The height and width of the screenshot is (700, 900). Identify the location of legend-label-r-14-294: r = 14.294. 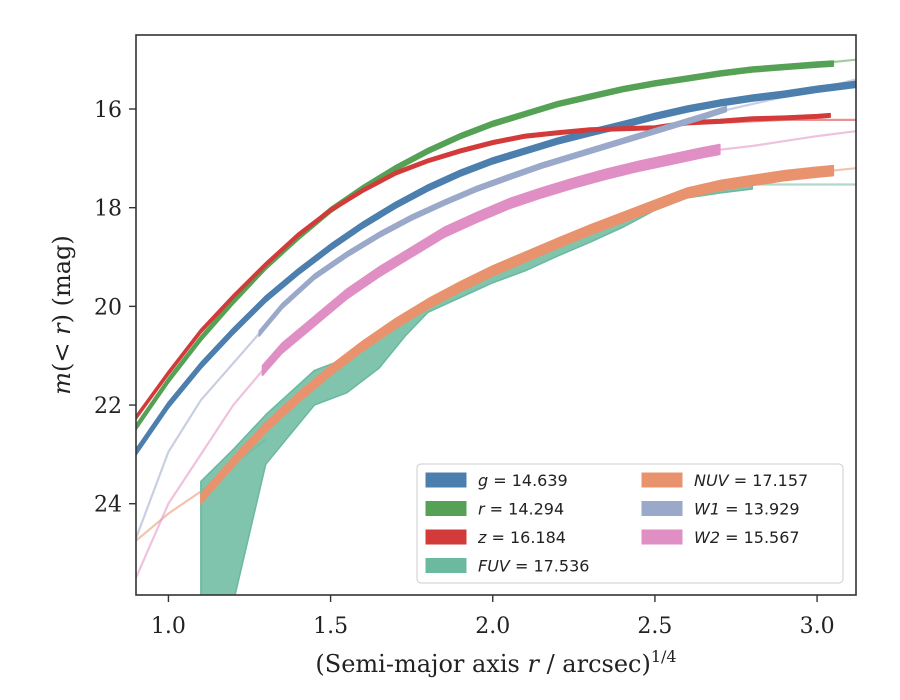
(521, 509).